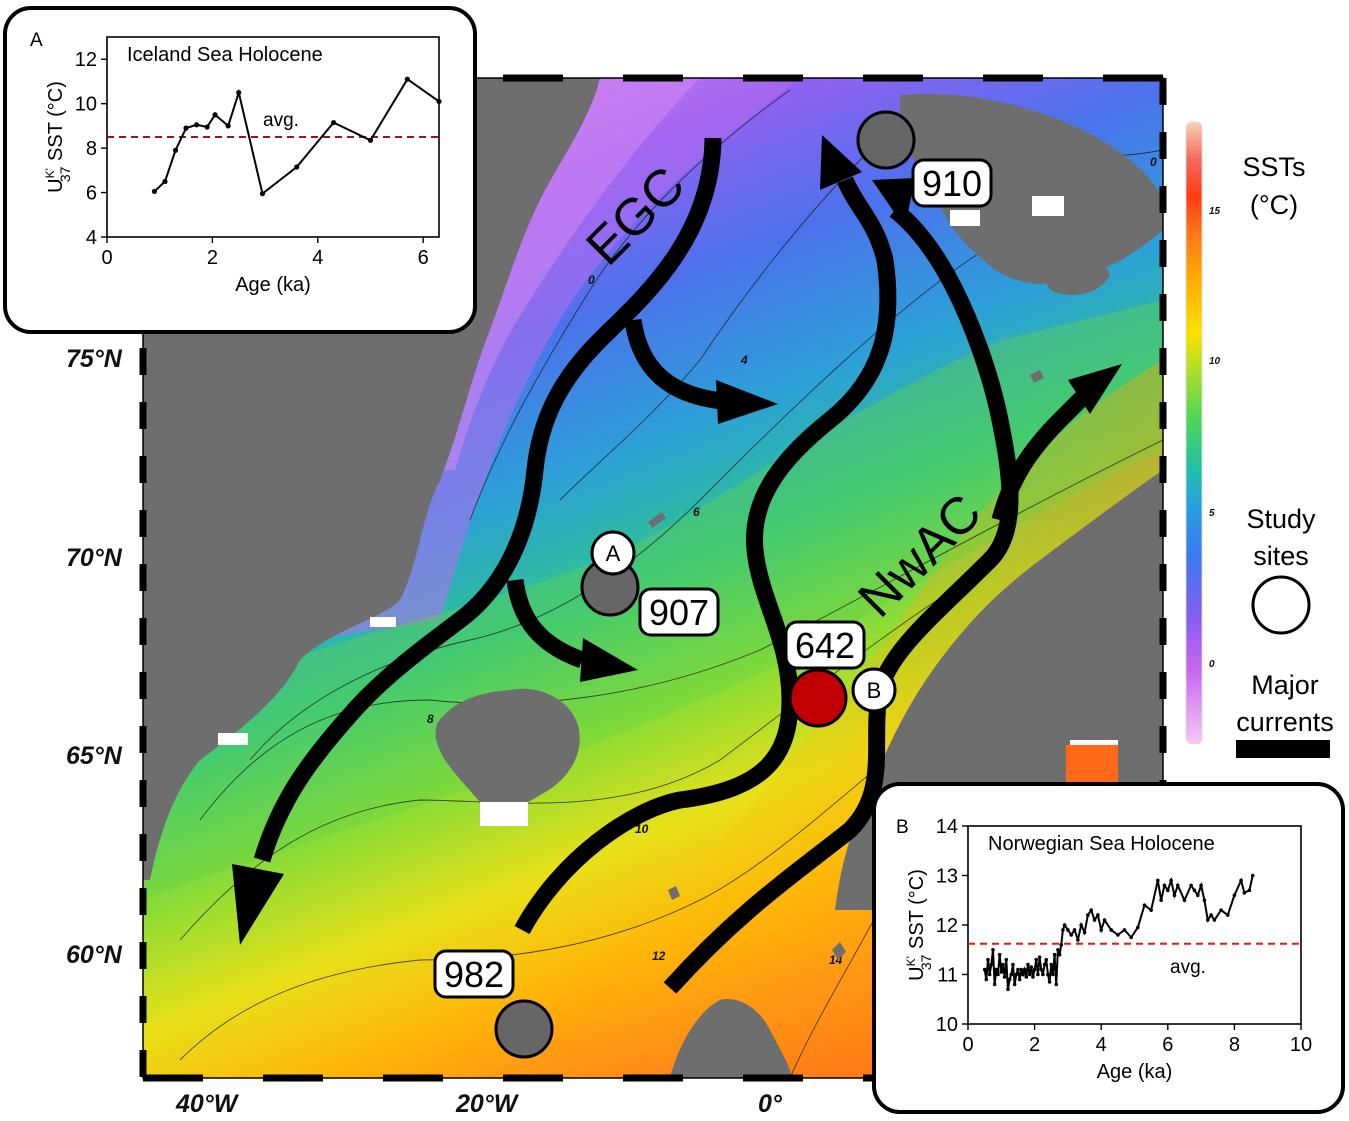  What do you see at coordinates (474, 974) in the screenshot?
I see `site-982-label: 982` at bounding box center [474, 974].